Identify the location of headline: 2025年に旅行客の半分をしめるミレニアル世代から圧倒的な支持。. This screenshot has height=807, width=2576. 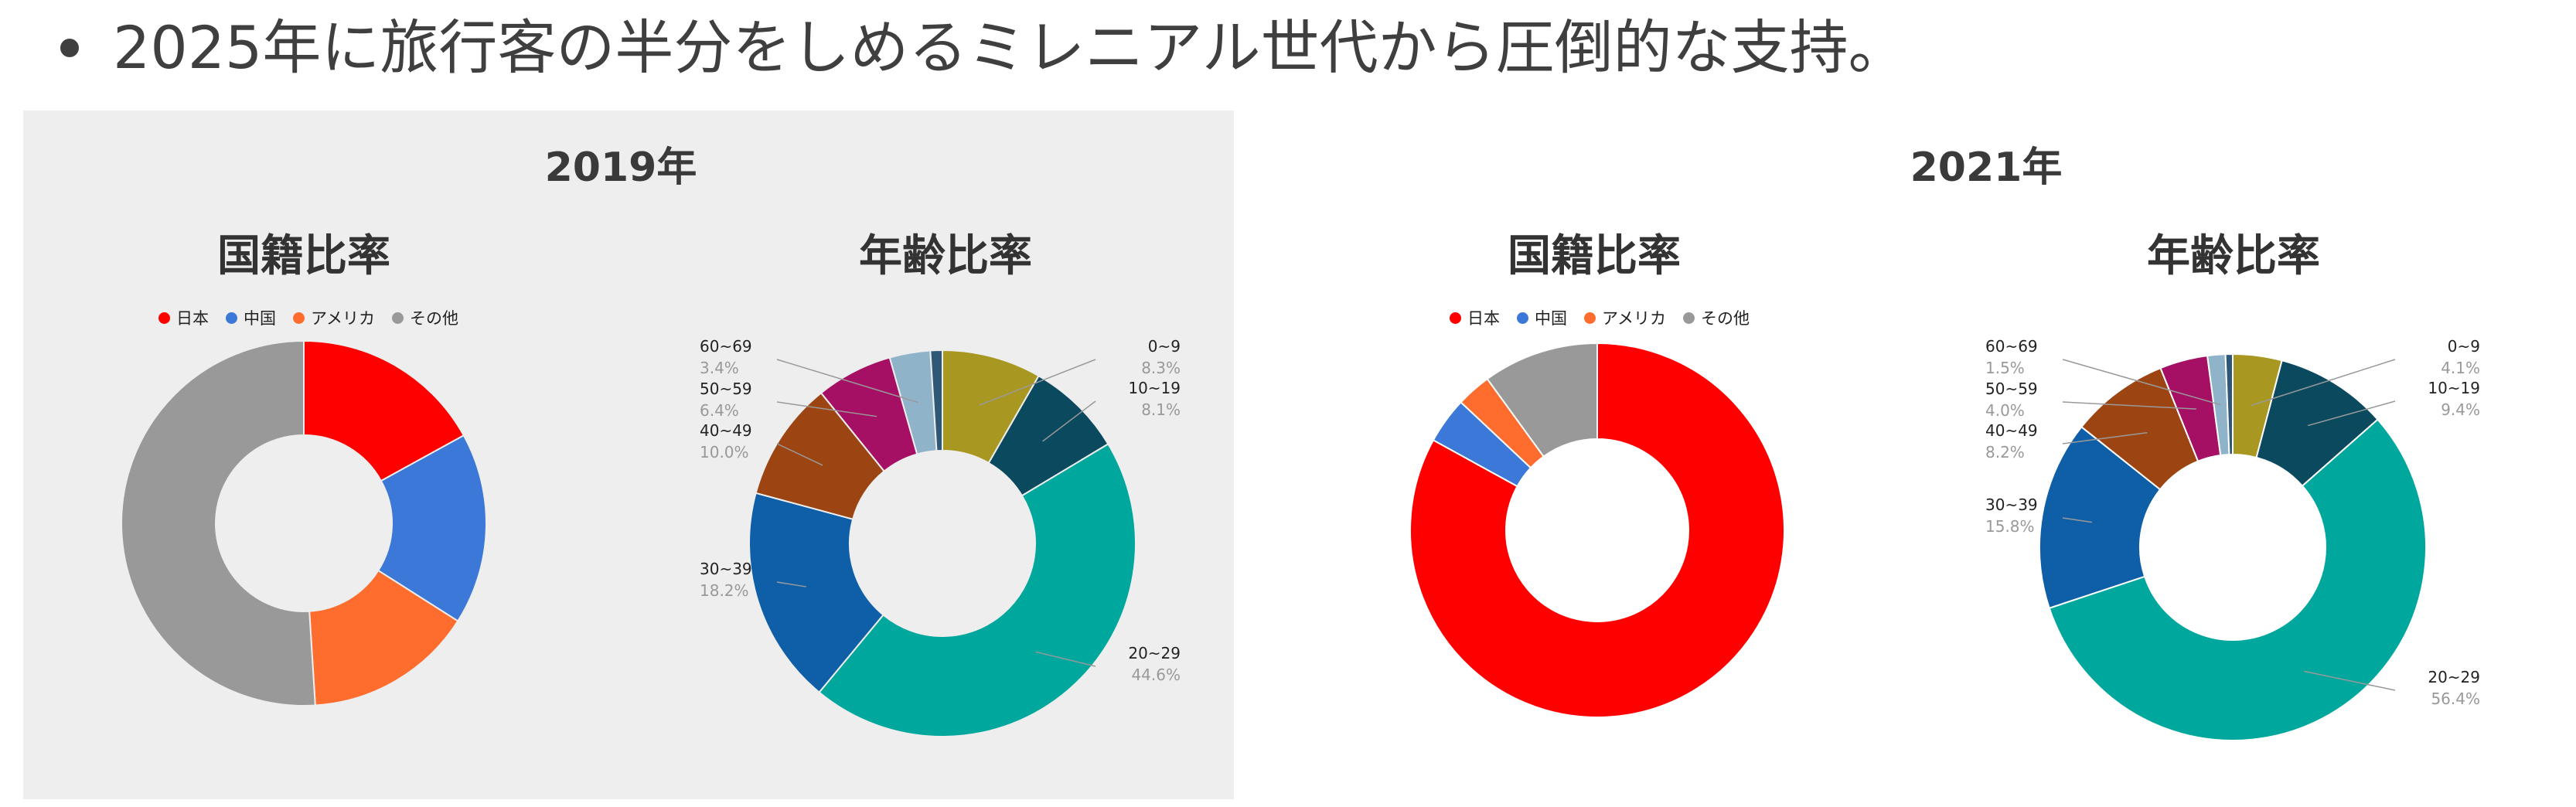
(983, 48).